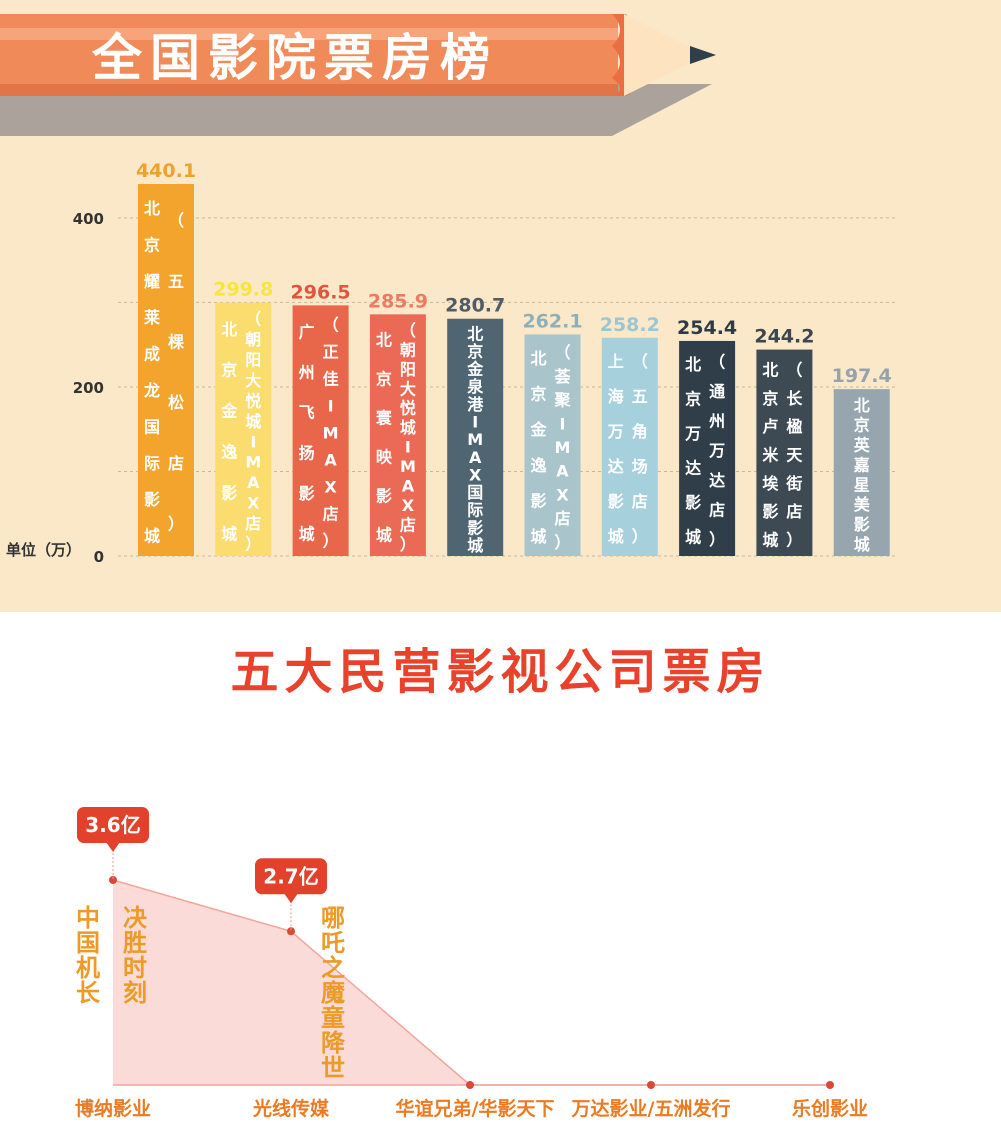 The image size is (1001, 1125). What do you see at coordinates (88, 219) in the screenshot?
I see `y-tick-label: 400` at bounding box center [88, 219].